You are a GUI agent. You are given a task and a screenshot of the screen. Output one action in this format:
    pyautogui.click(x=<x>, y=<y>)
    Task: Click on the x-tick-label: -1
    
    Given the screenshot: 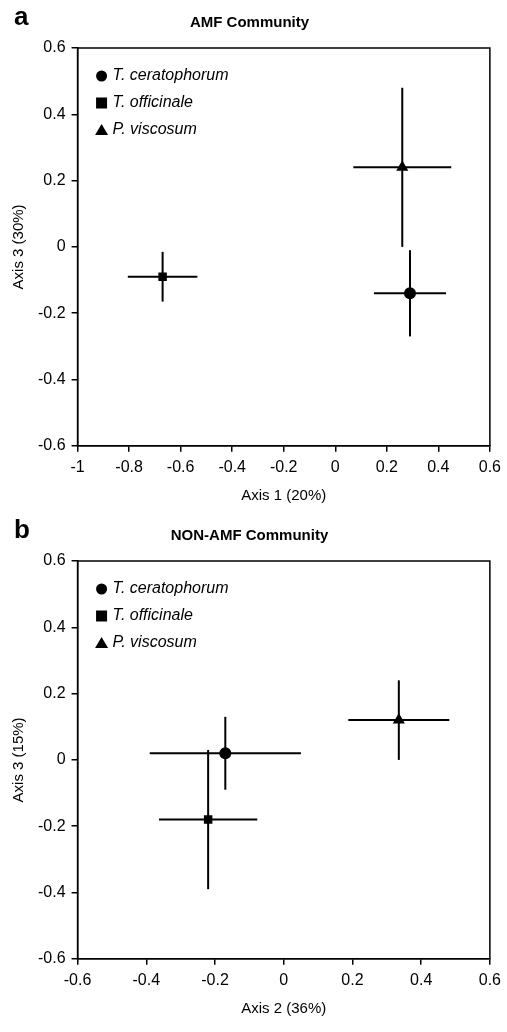 What is the action you would take?
    pyautogui.click(x=77, y=466)
    